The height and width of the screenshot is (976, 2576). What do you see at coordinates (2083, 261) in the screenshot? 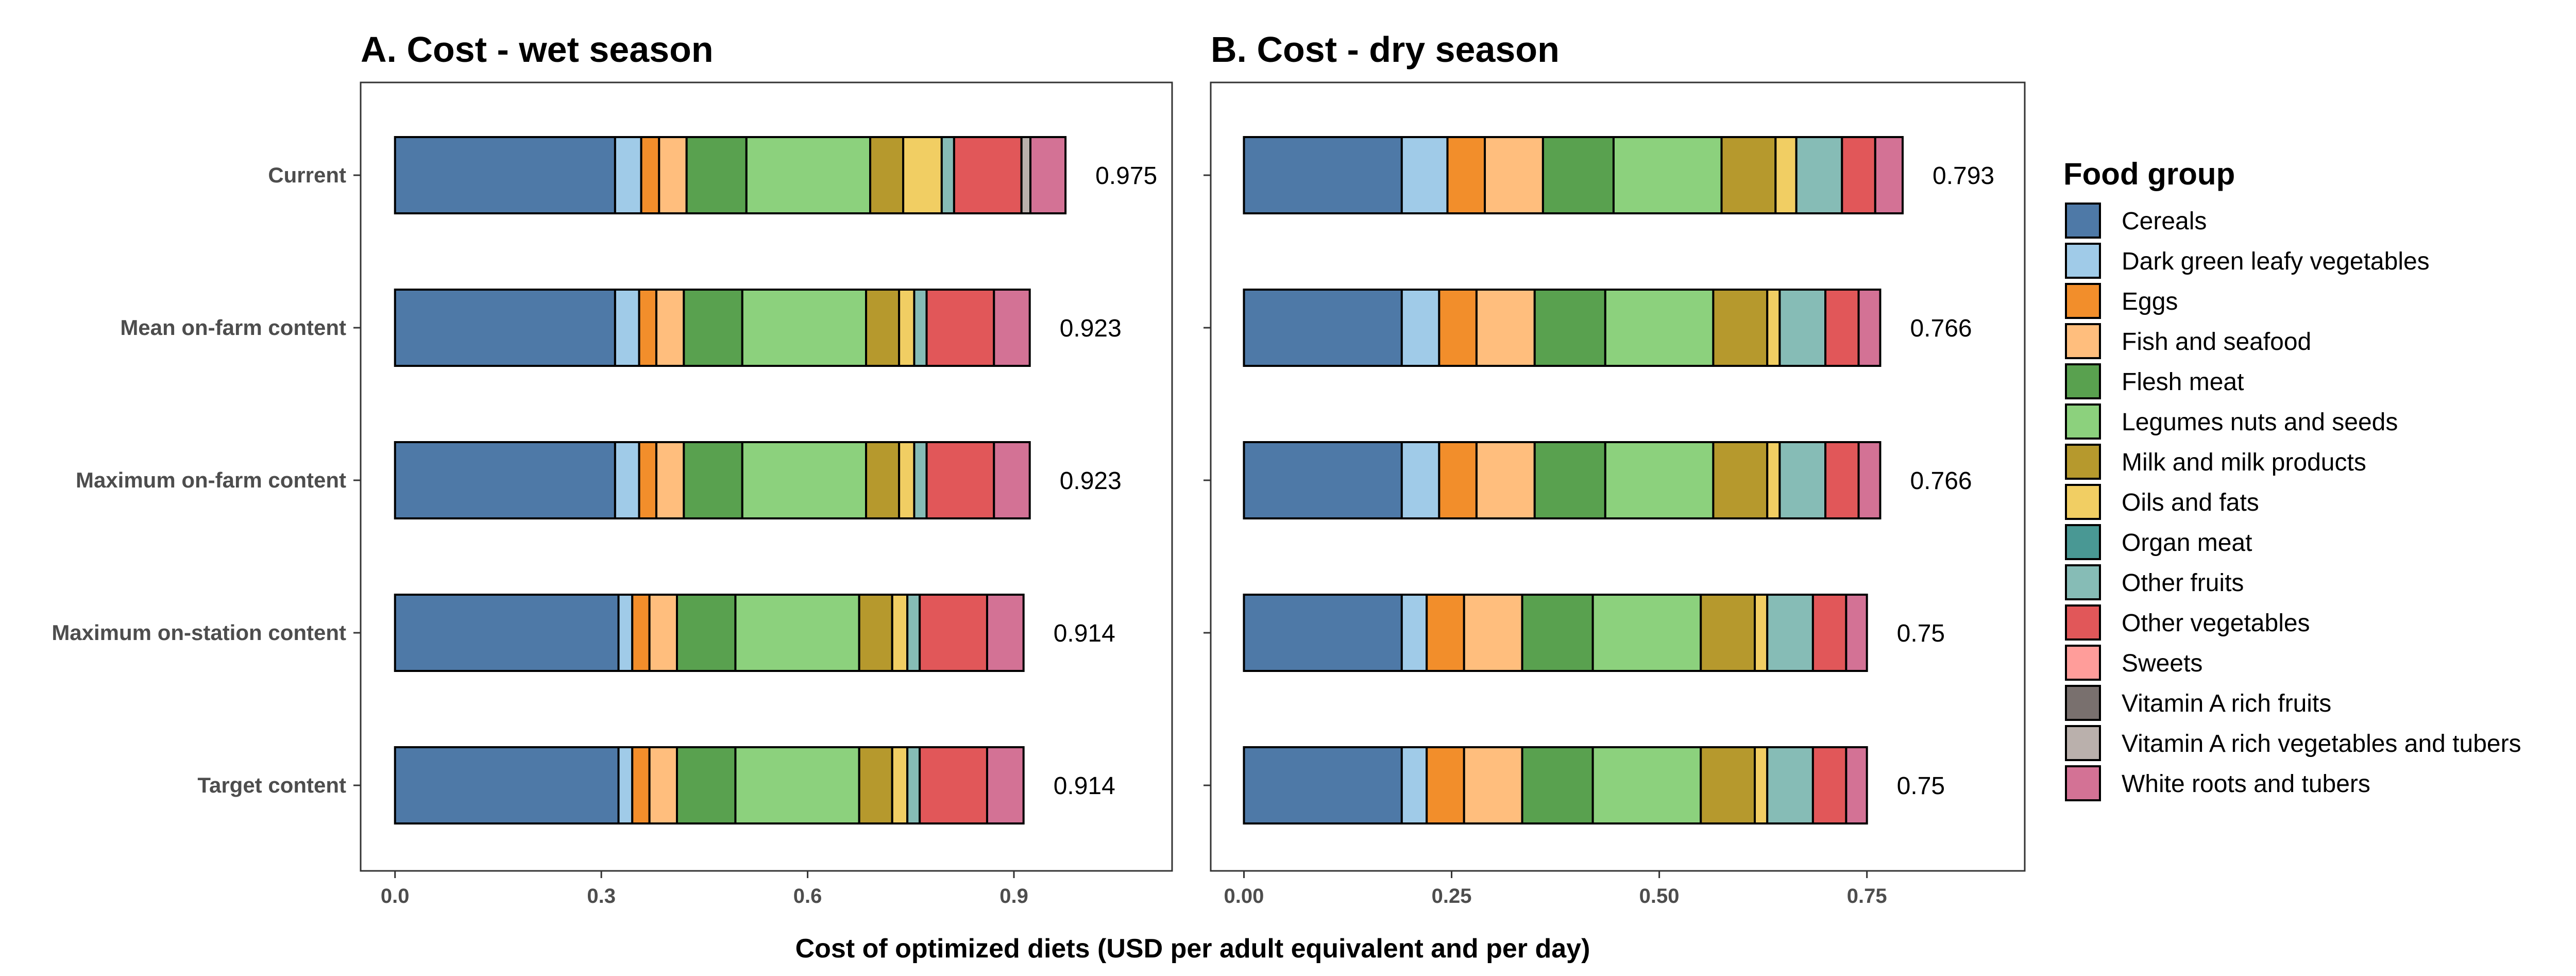
I see `legend-swatch-dark-green-leafy-vegetables` at bounding box center [2083, 261].